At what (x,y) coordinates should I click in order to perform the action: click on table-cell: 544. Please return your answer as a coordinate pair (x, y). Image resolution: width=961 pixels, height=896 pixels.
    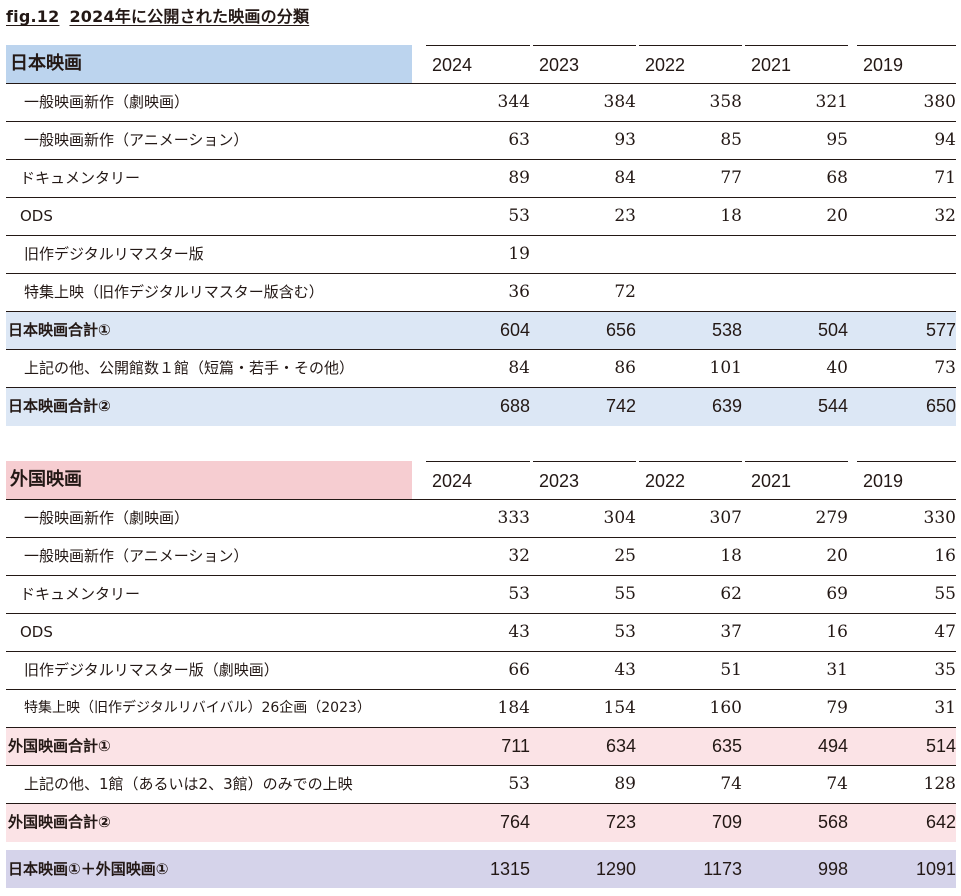
    Looking at the image, I should click on (832, 406).